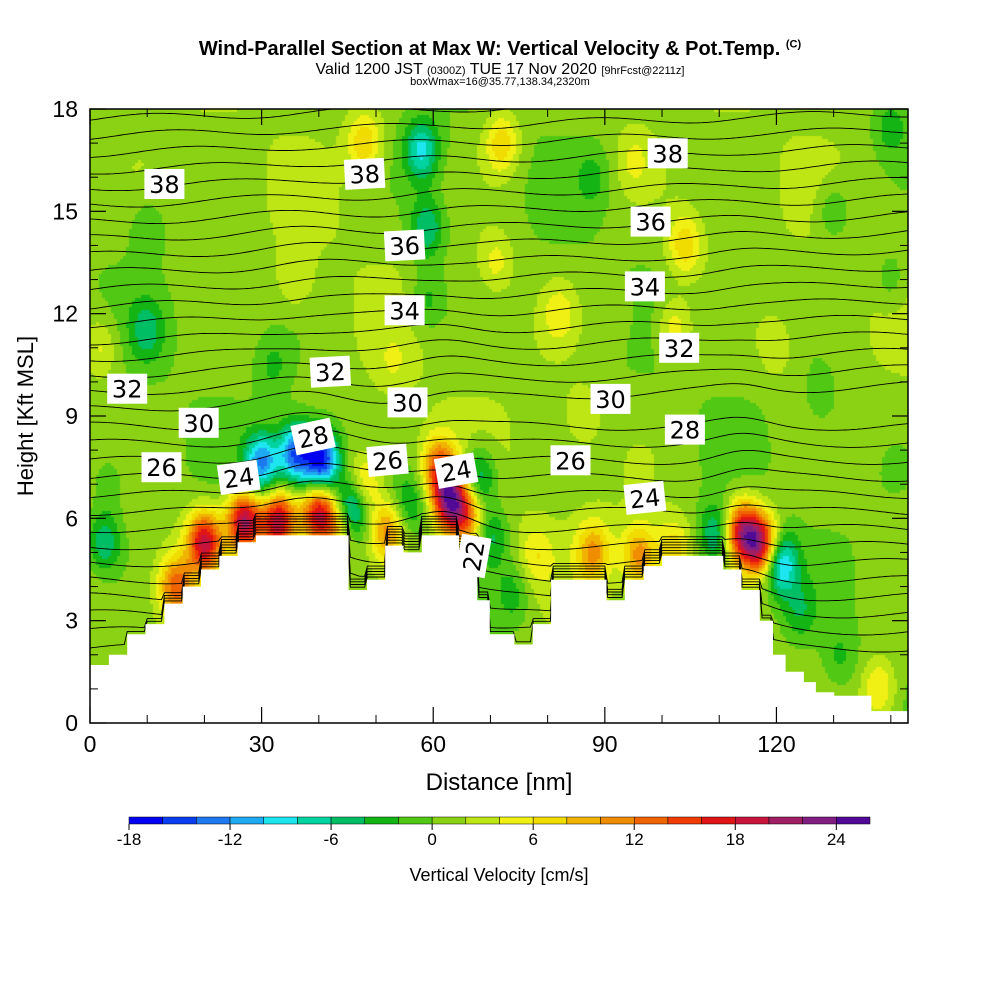  Describe the element at coordinates (129, 839) in the screenshot. I see `colorbar-tick-label: -18` at that location.